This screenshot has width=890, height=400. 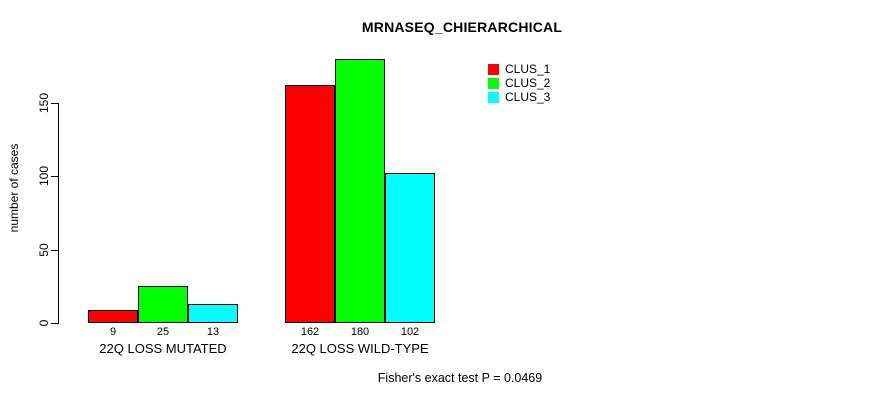 What do you see at coordinates (462, 27) in the screenshot?
I see `chart-title: MRNASEQ_CHIERARCHICAL` at bounding box center [462, 27].